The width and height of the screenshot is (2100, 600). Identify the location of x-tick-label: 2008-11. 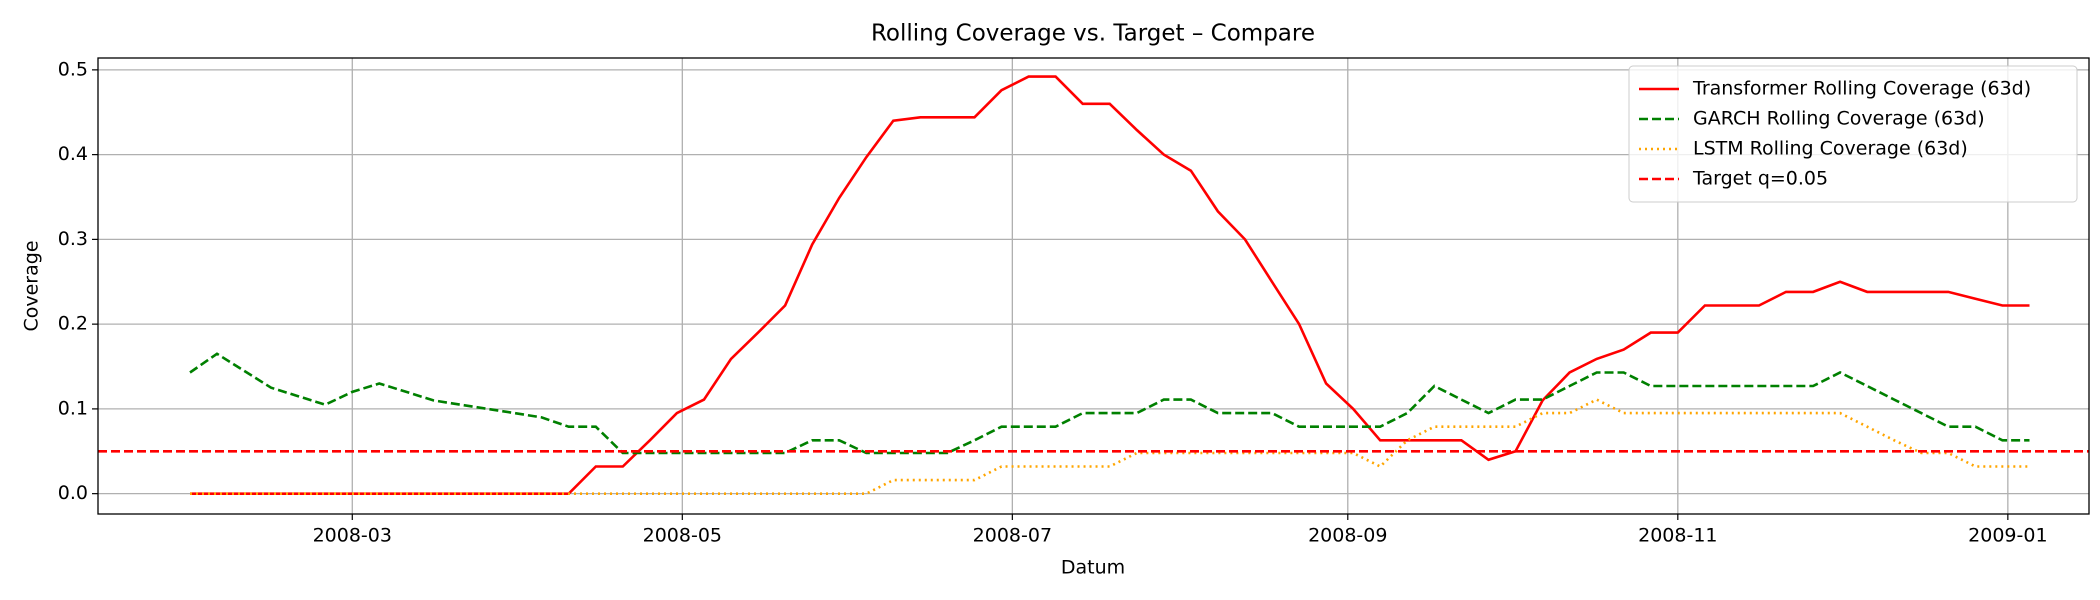
(1677, 536).